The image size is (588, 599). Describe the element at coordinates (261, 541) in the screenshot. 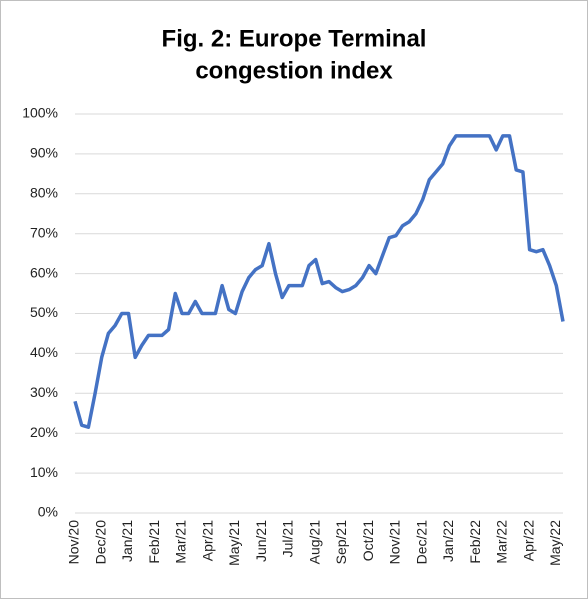

I see `x-tick-label: Jun/21` at that location.